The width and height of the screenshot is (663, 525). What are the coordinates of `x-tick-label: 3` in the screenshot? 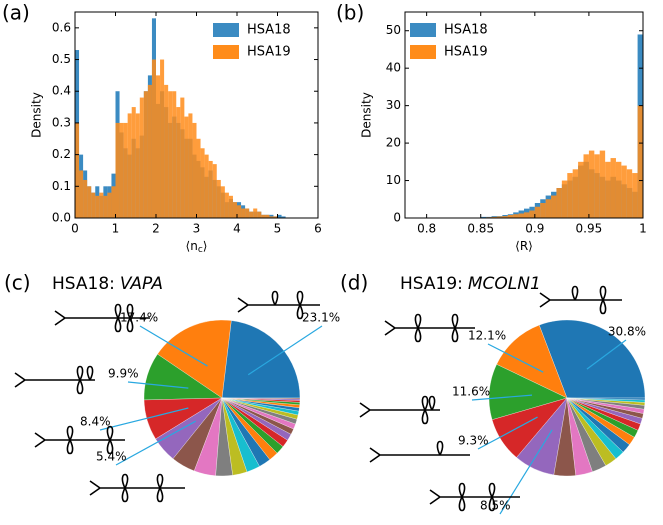 It's located at (197, 229).